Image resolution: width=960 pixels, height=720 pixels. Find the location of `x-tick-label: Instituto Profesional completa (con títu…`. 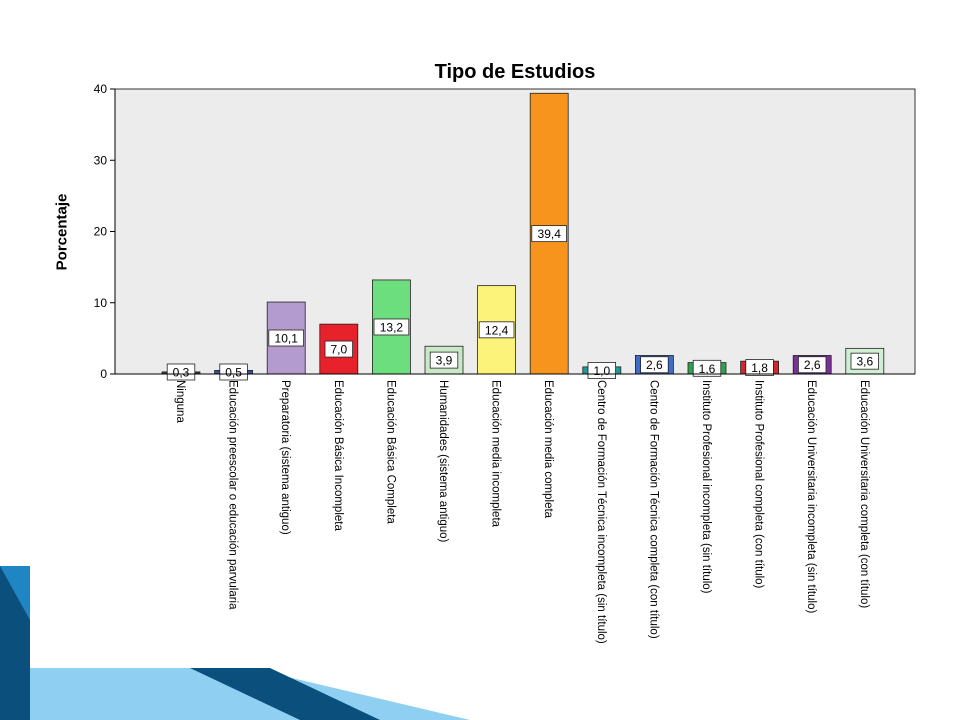

x-tick-label: Instituto Profesional completa (con títu… is located at coordinates (759, 484).